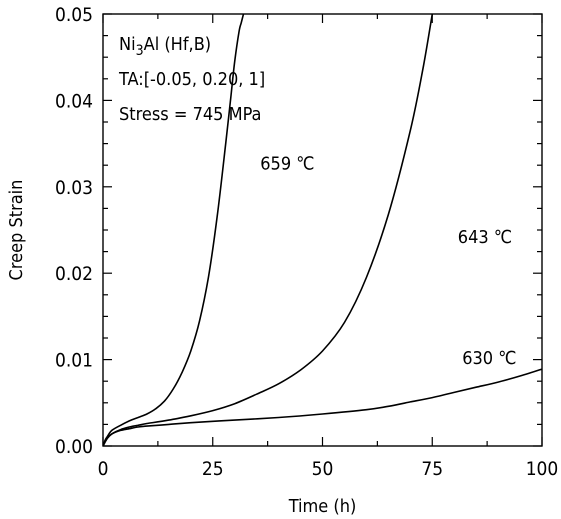 The width and height of the screenshot is (561, 519). Describe the element at coordinates (322, 506) in the screenshot. I see `x-axis-label: Time (h)` at that location.